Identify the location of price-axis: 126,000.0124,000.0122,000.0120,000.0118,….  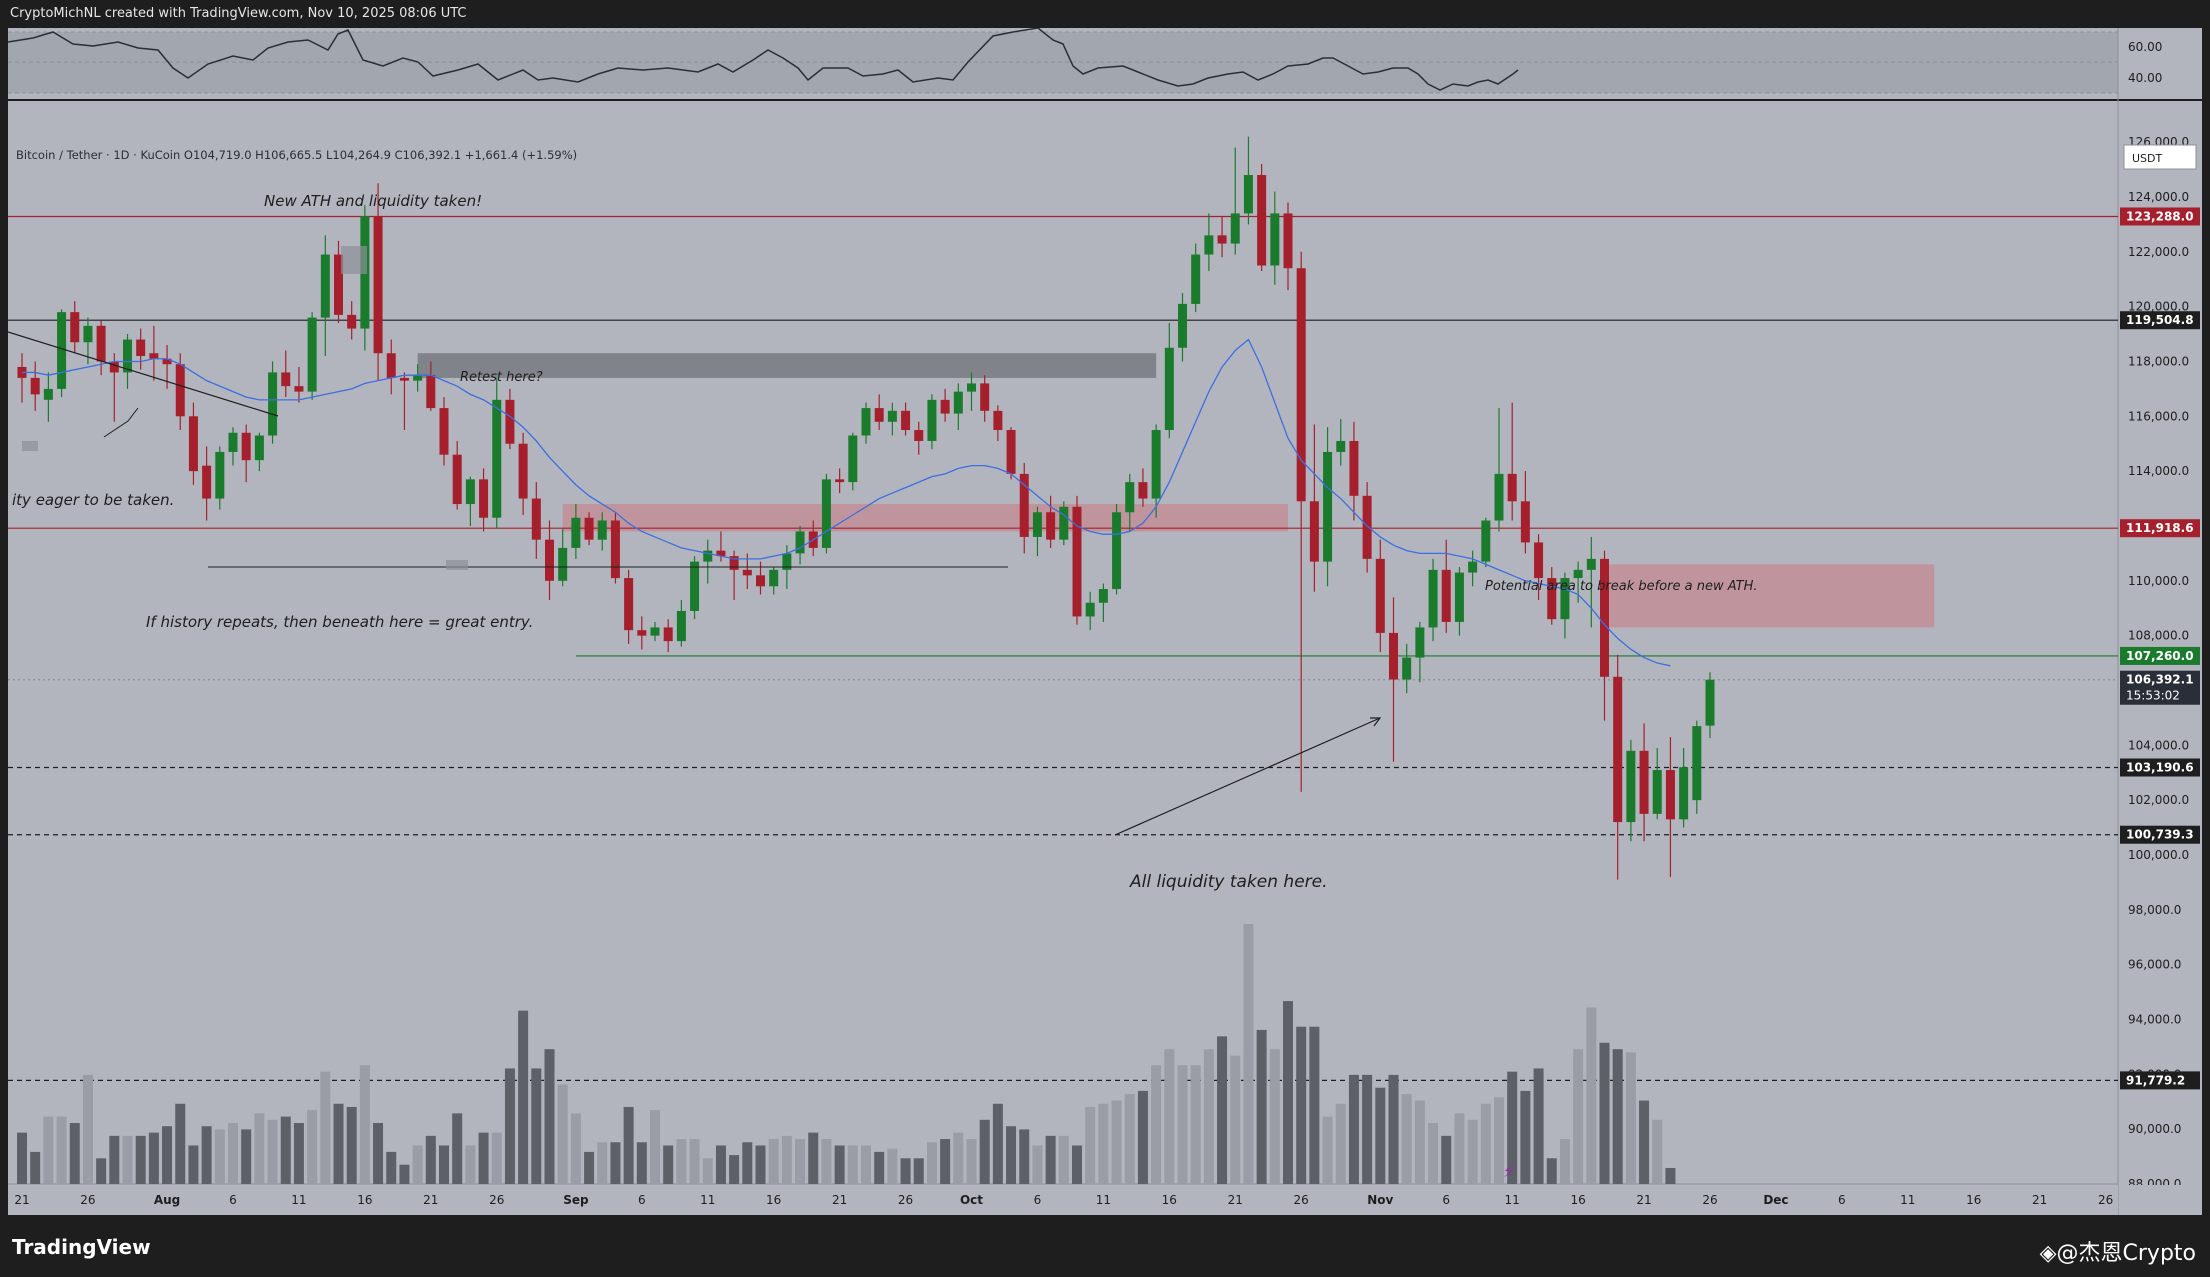
(2160, 646).